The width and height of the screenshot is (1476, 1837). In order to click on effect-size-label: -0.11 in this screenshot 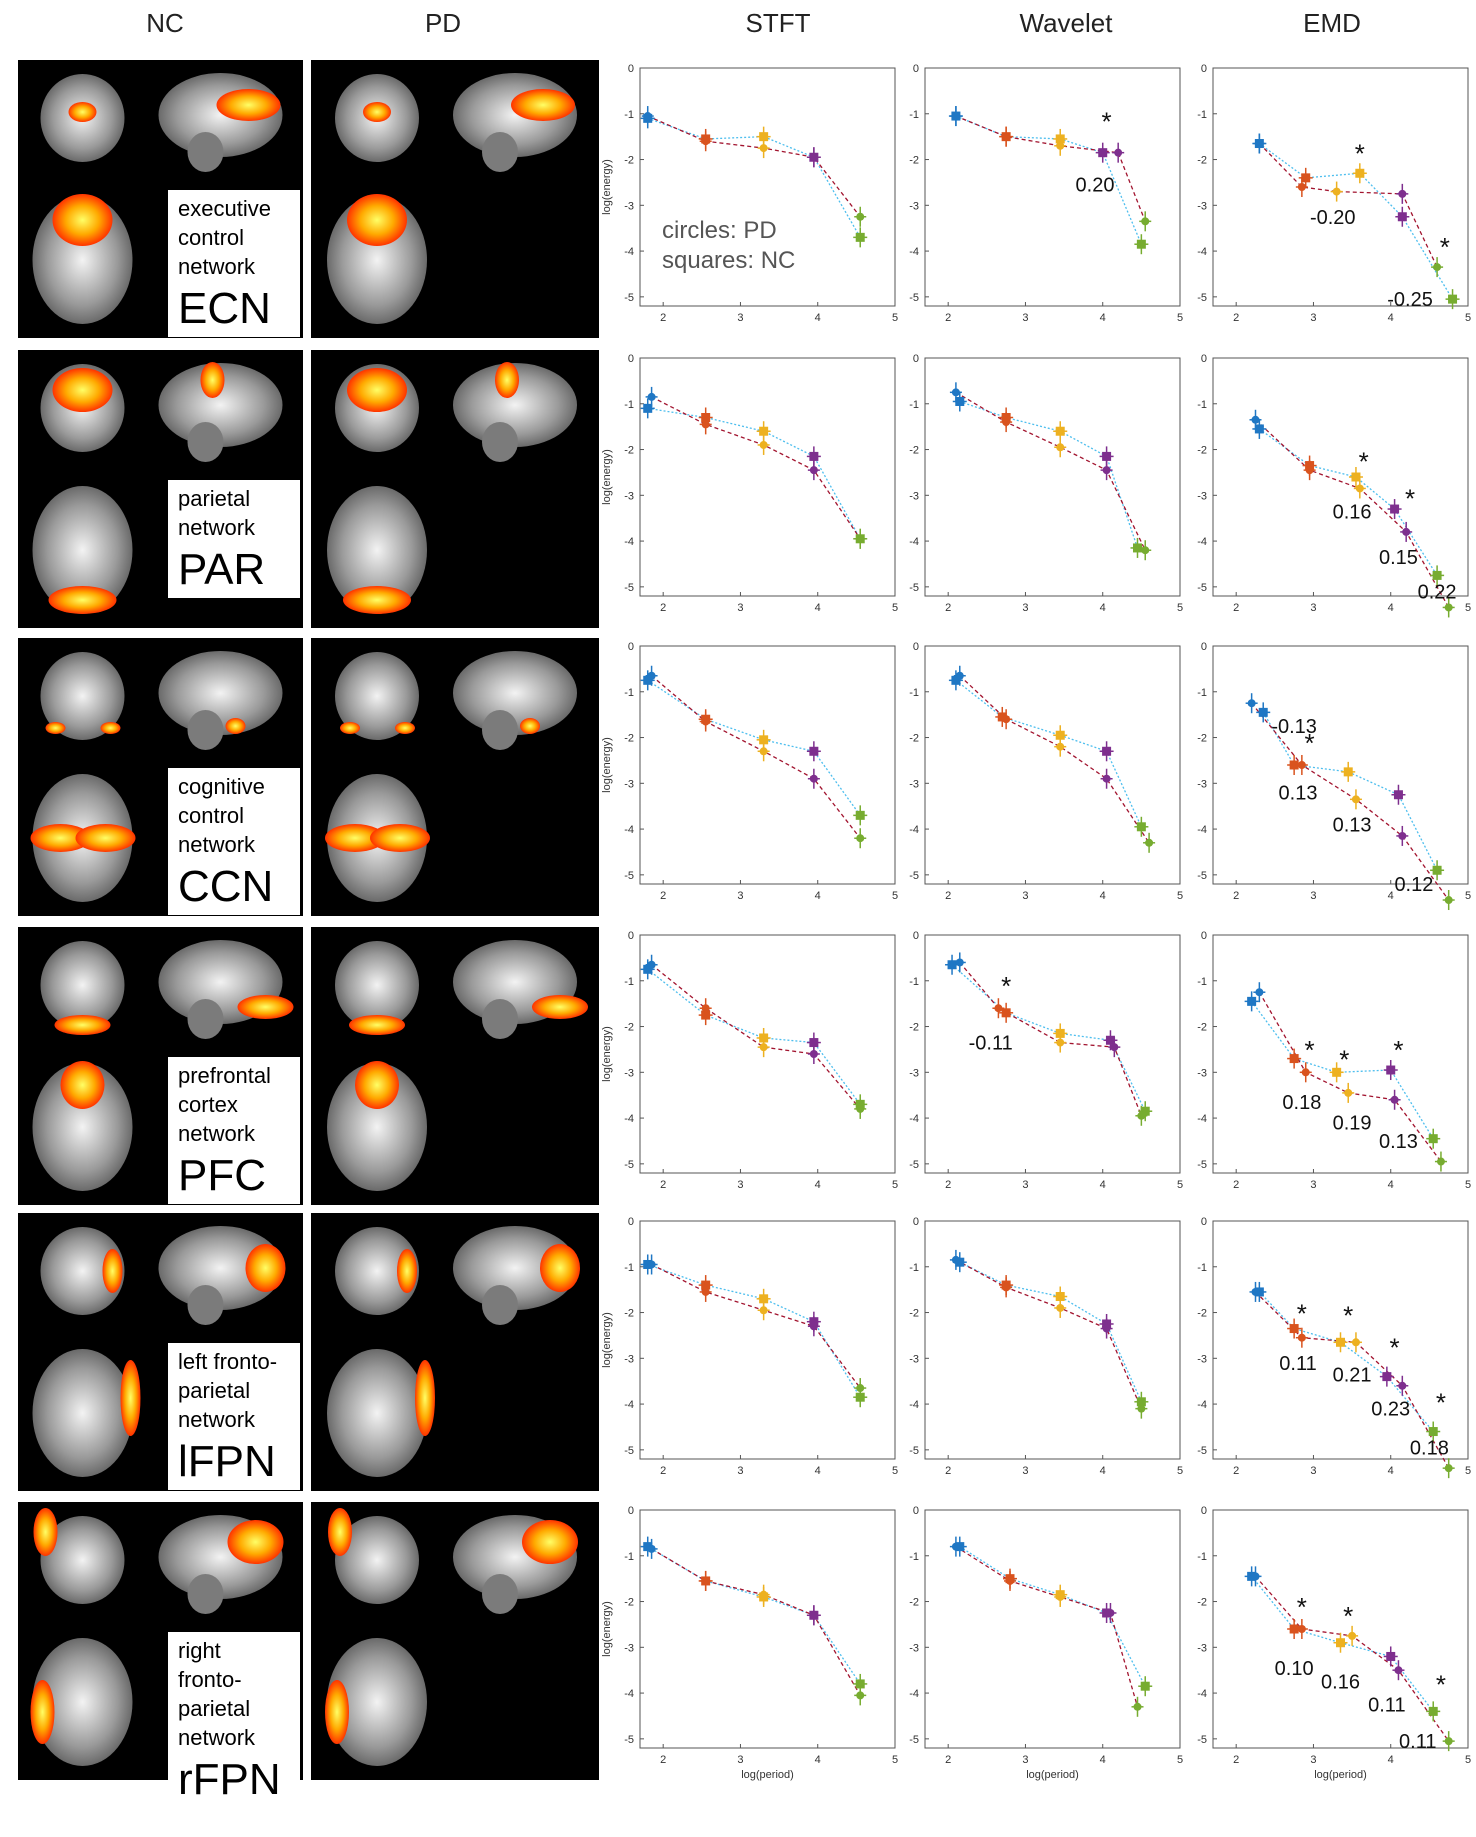, I will do `click(991, 1044)`.